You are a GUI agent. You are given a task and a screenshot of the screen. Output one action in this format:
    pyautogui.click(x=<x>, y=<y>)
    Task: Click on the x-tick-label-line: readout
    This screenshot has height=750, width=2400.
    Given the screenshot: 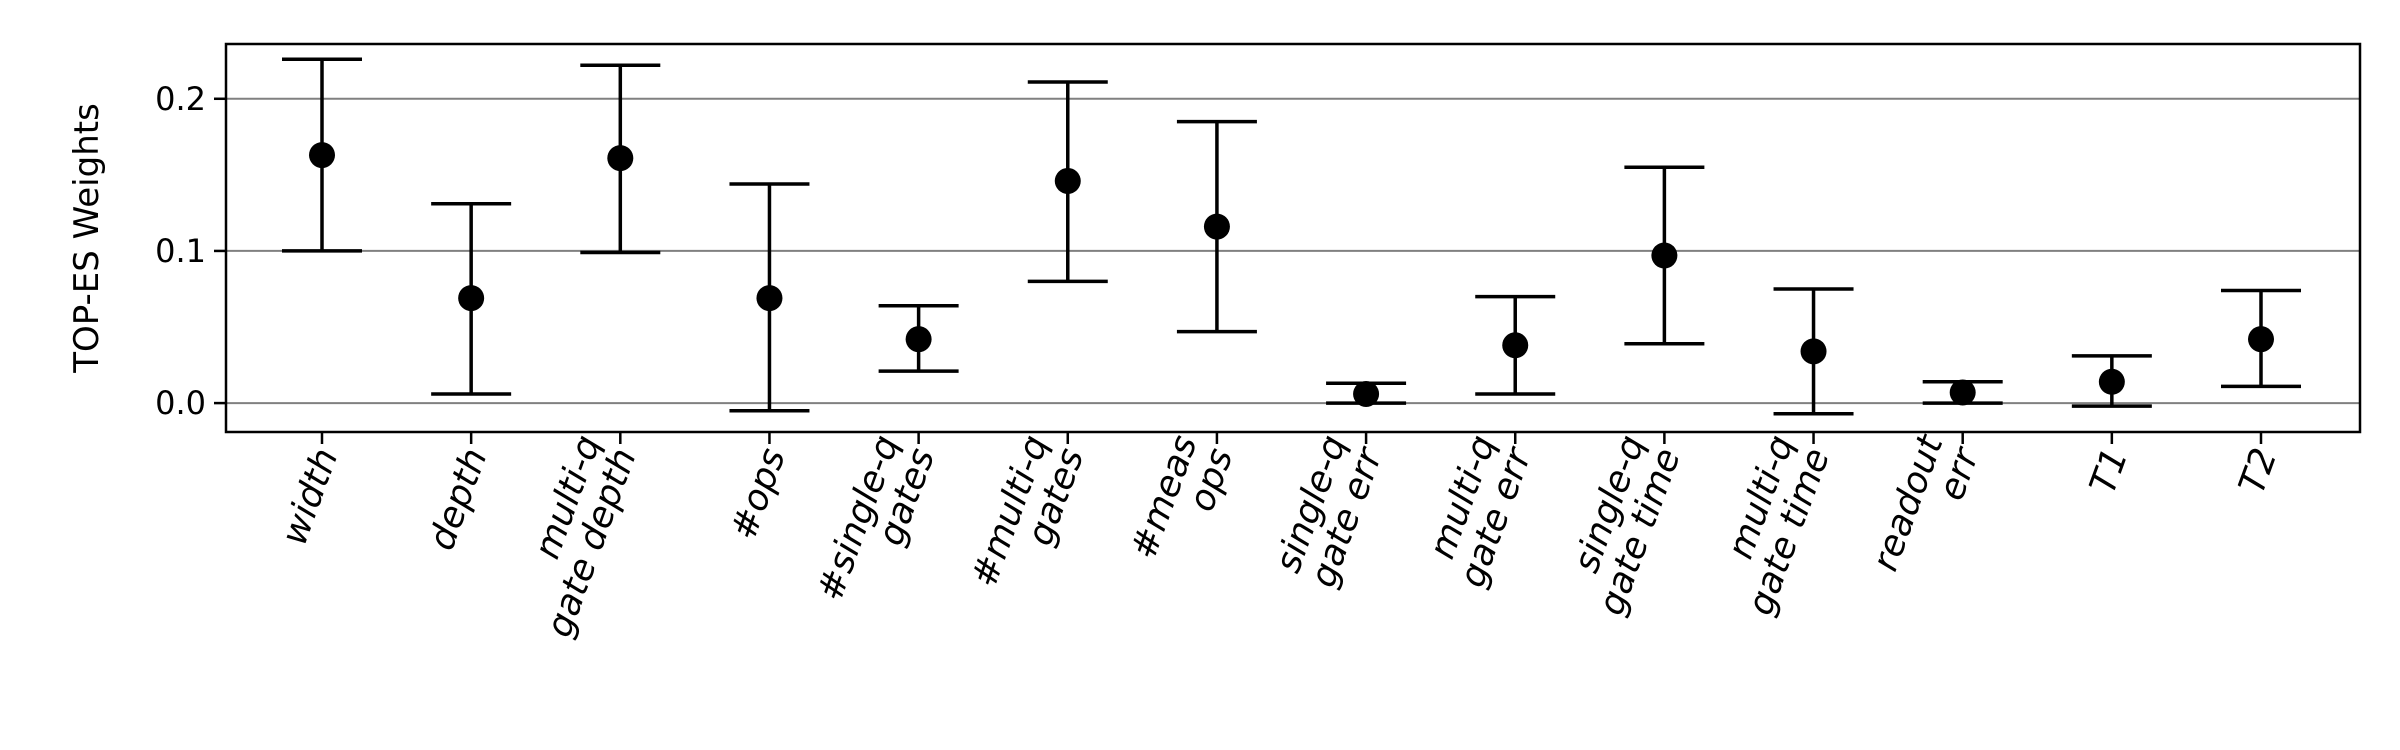 What is the action you would take?
    pyautogui.click(x=1908, y=502)
    